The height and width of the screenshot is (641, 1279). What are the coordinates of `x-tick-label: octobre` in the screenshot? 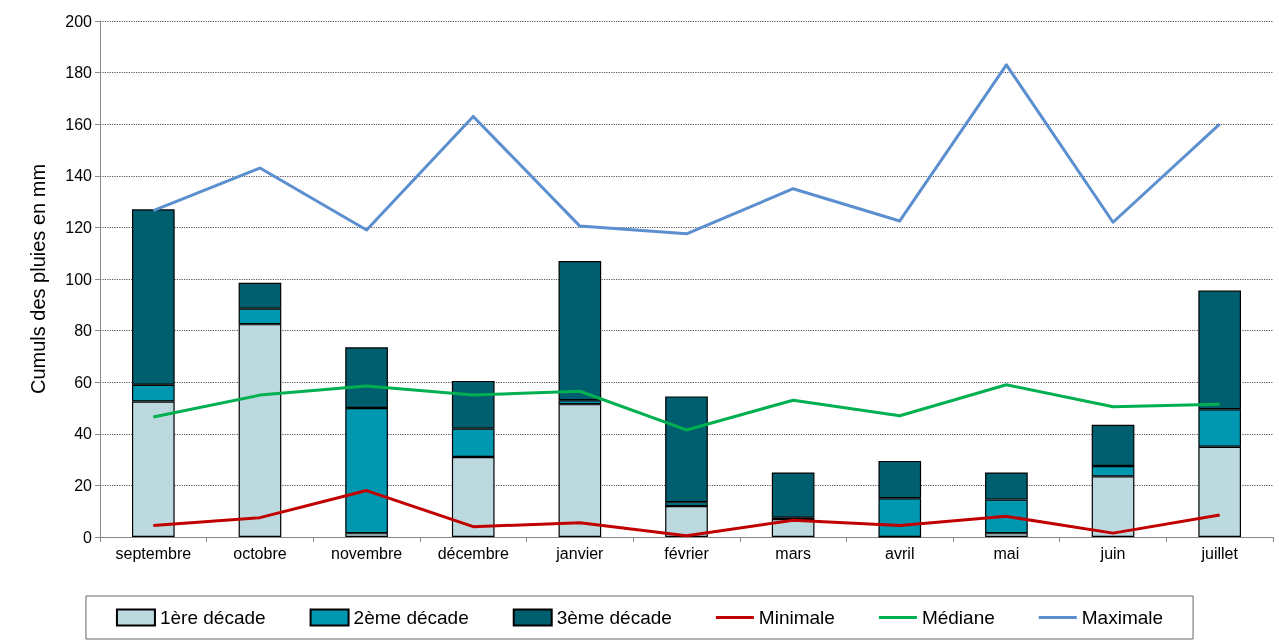 It's located at (260, 553).